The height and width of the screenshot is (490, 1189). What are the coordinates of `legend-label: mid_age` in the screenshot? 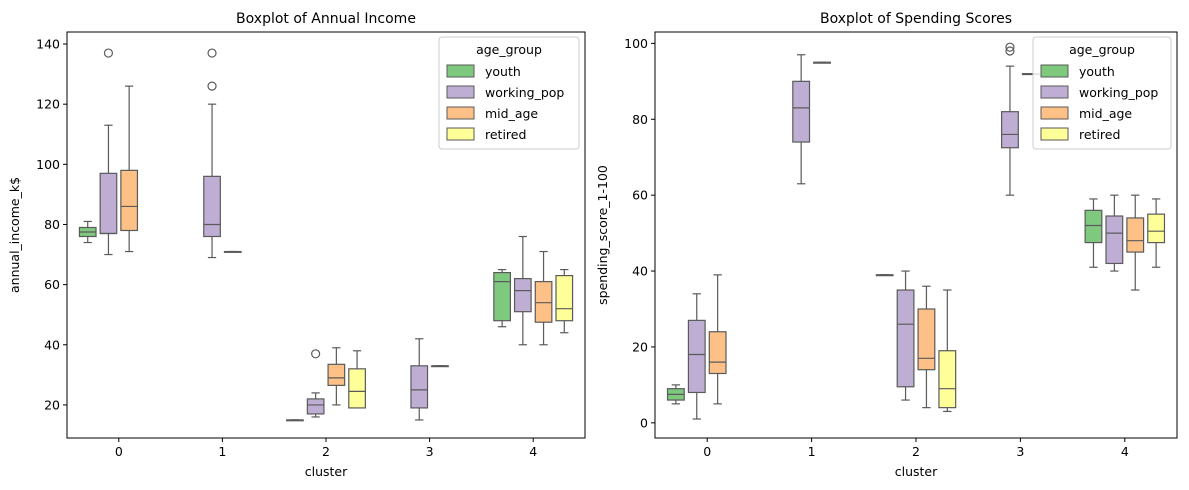 It's located at (1105, 113).